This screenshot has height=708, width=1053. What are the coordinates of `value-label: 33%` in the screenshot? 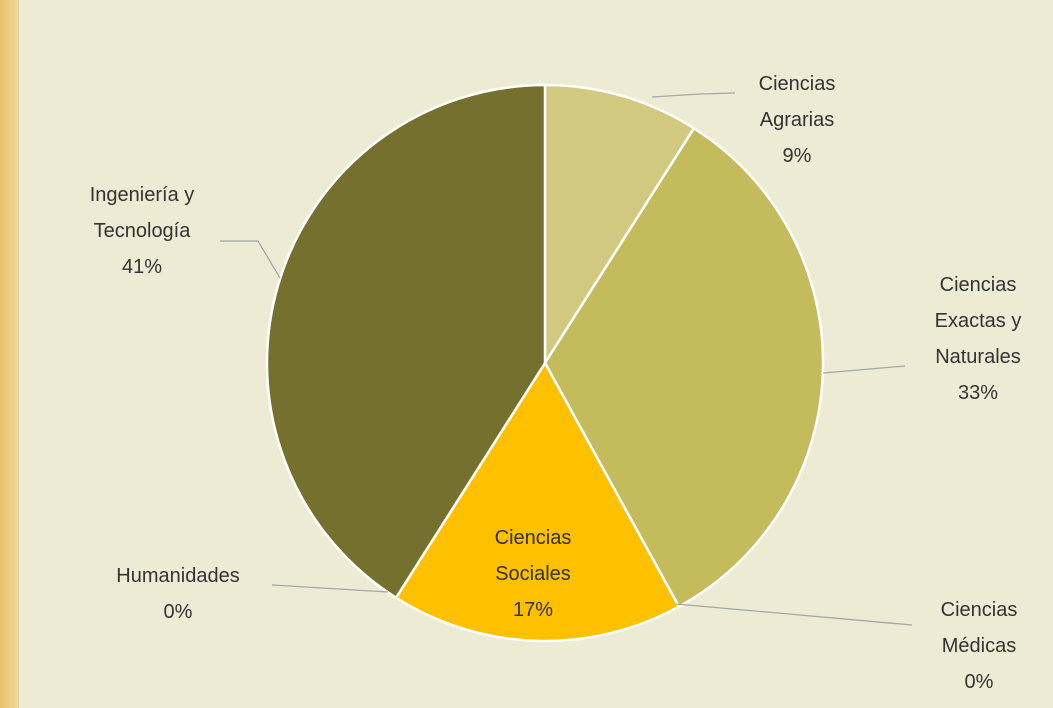 It's located at (978, 393).